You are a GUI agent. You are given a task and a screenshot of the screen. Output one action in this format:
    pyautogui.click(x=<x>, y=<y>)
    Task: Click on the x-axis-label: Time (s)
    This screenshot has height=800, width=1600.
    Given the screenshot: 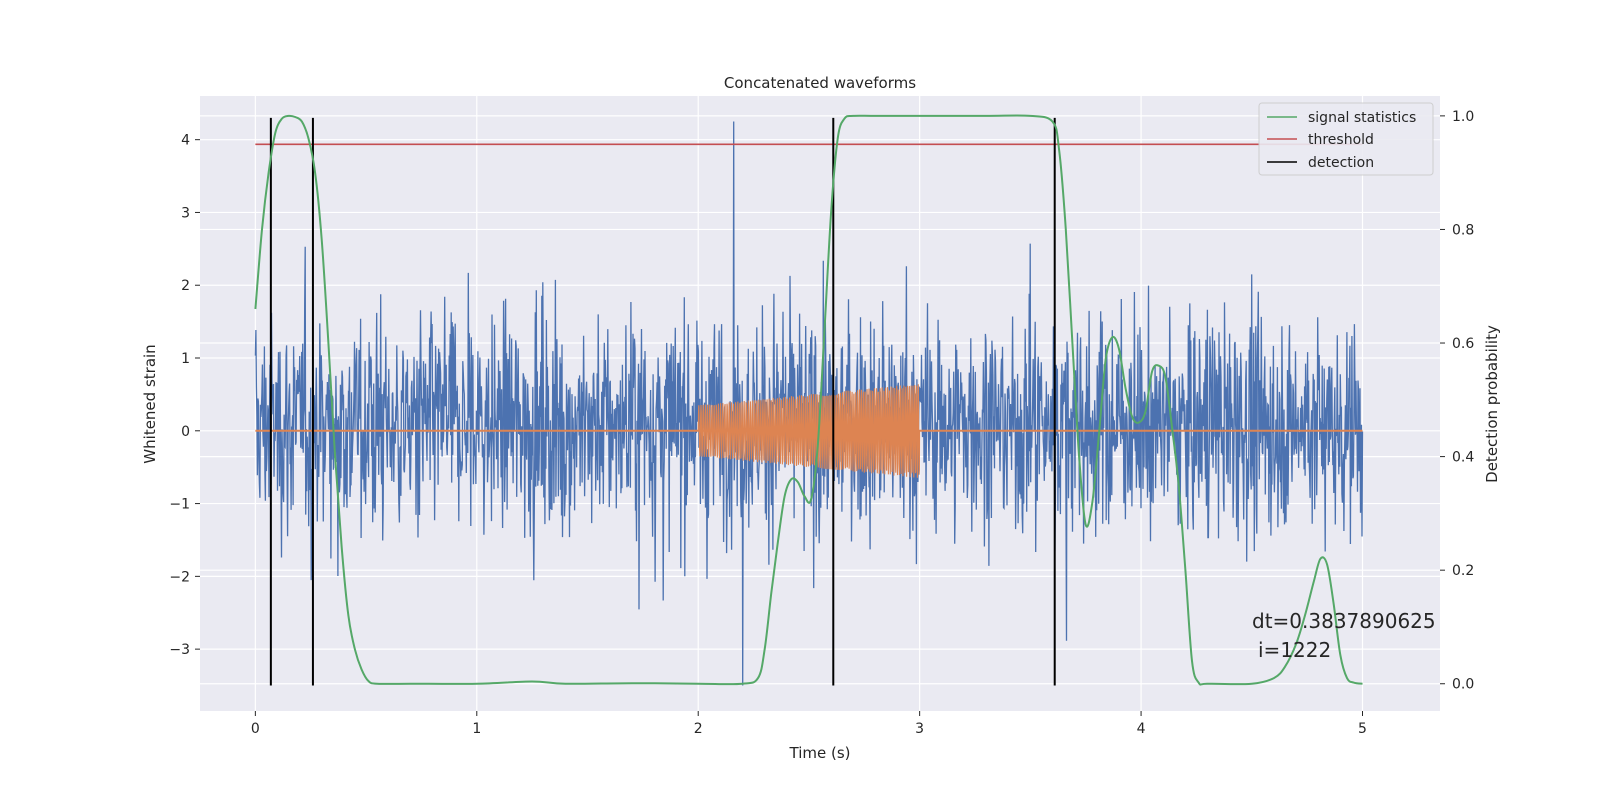 What is the action you would take?
    pyautogui.click(x=820, y=753)
    